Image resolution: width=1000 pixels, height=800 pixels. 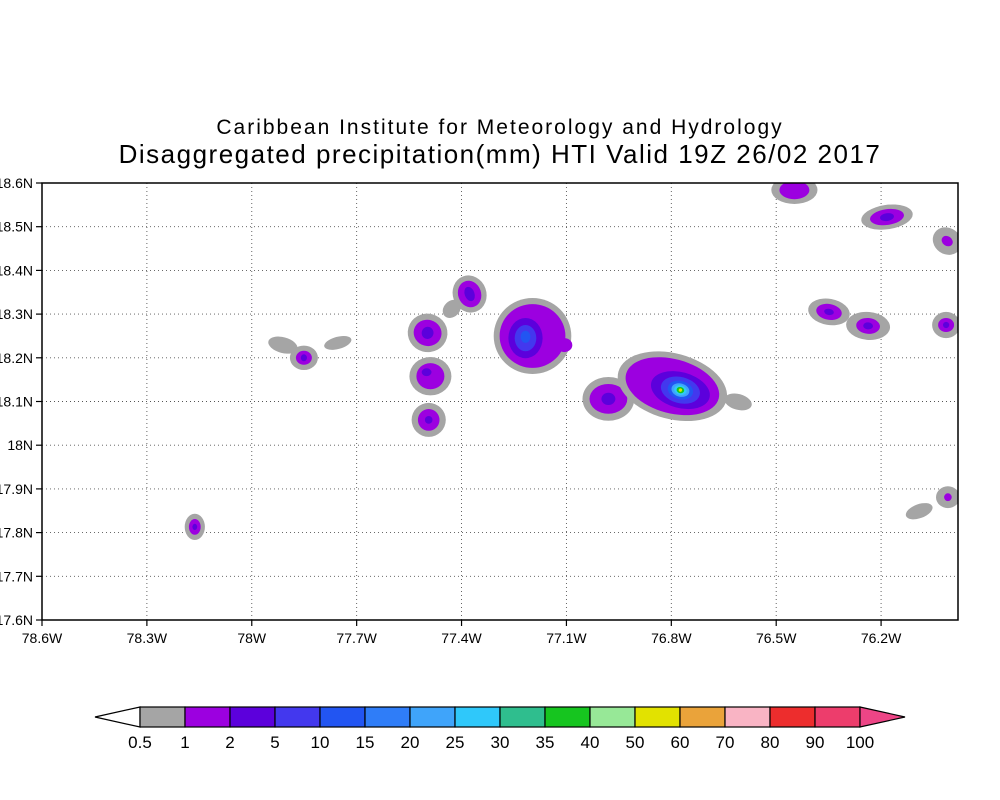 I want to click on colorbar-label: 70, so click(x=725, y=742).